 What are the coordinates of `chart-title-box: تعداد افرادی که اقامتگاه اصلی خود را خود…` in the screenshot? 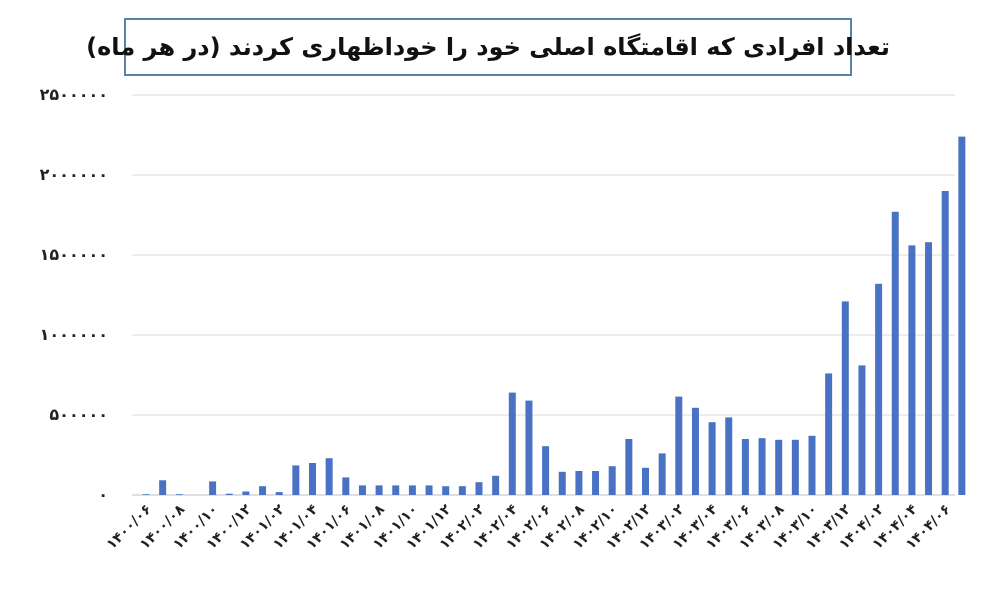 It's located at (488, 47).